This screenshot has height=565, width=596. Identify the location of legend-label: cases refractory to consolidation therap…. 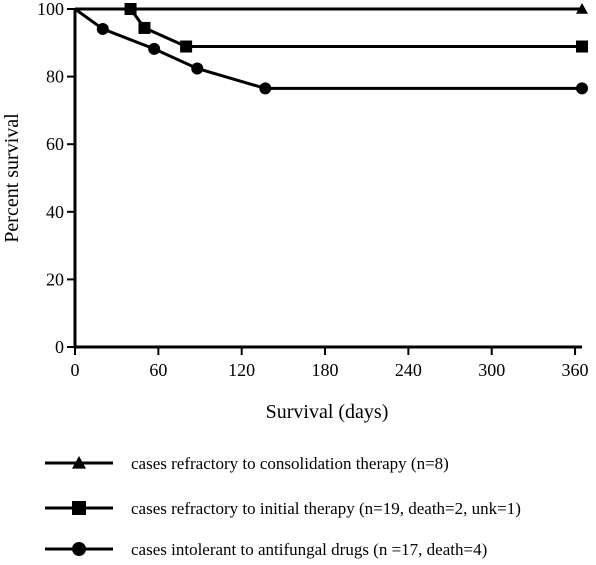
(290, 463).